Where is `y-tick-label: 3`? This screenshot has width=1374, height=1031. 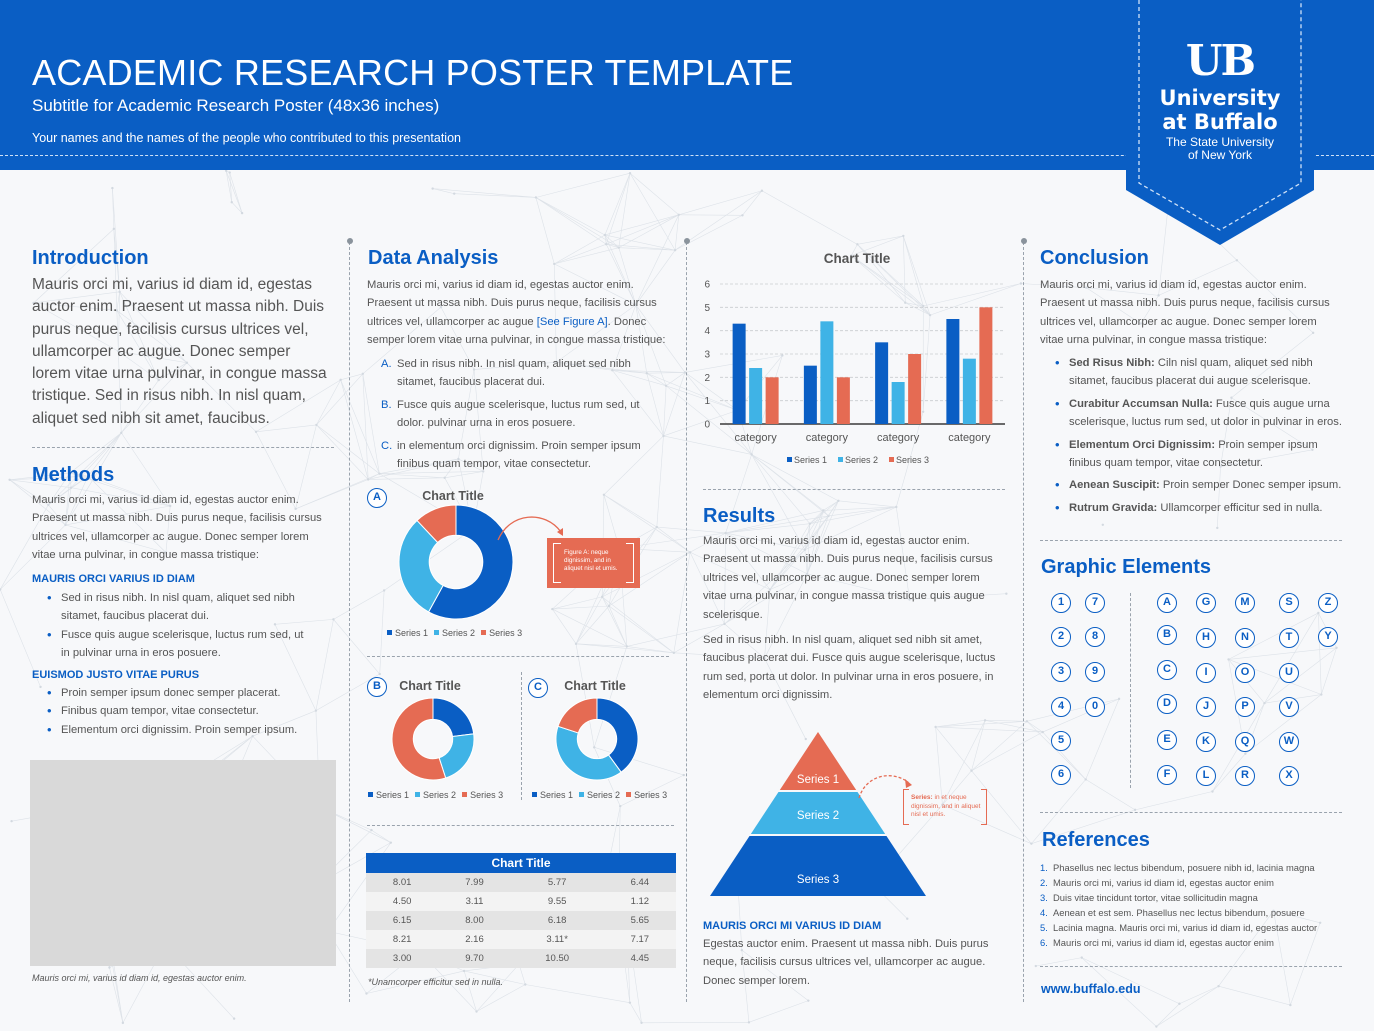
y-tick-label: 3 is located at coordinates (707, 355).